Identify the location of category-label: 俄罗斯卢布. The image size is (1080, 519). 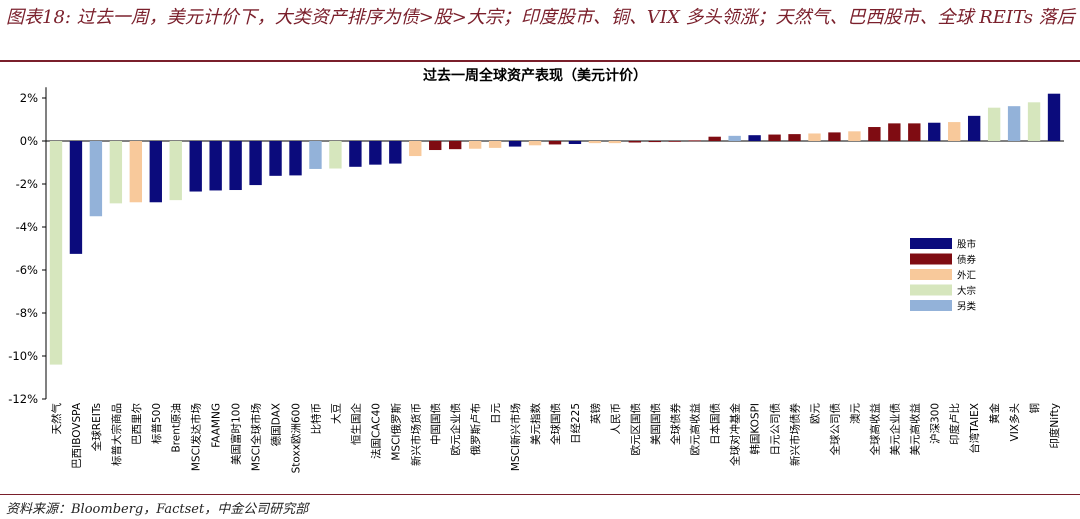
(475, 429).